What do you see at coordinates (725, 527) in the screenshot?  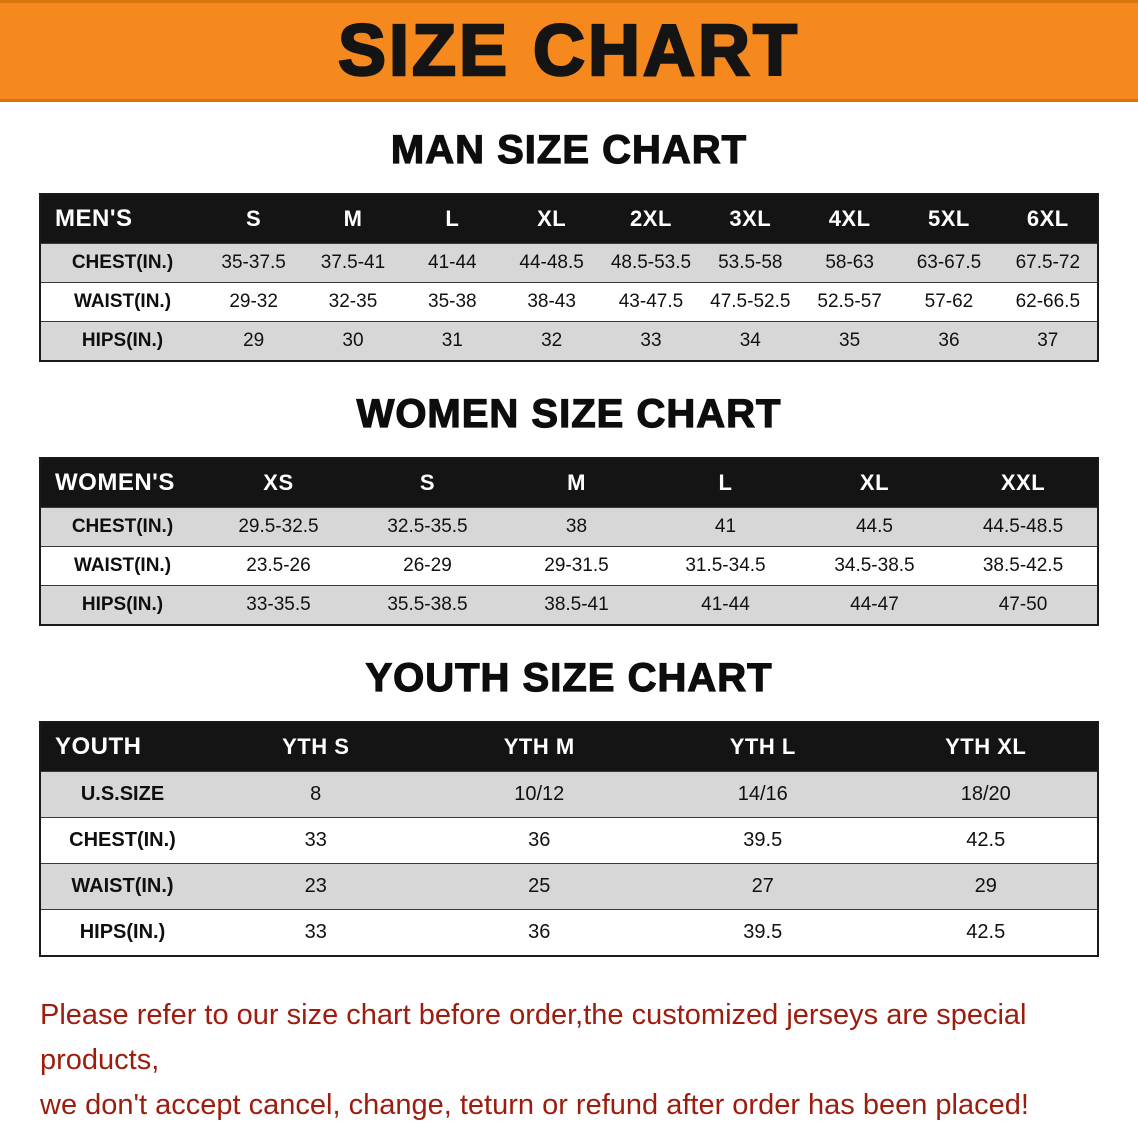 I see `data-cell: 41` at bounding box center [725, 527].